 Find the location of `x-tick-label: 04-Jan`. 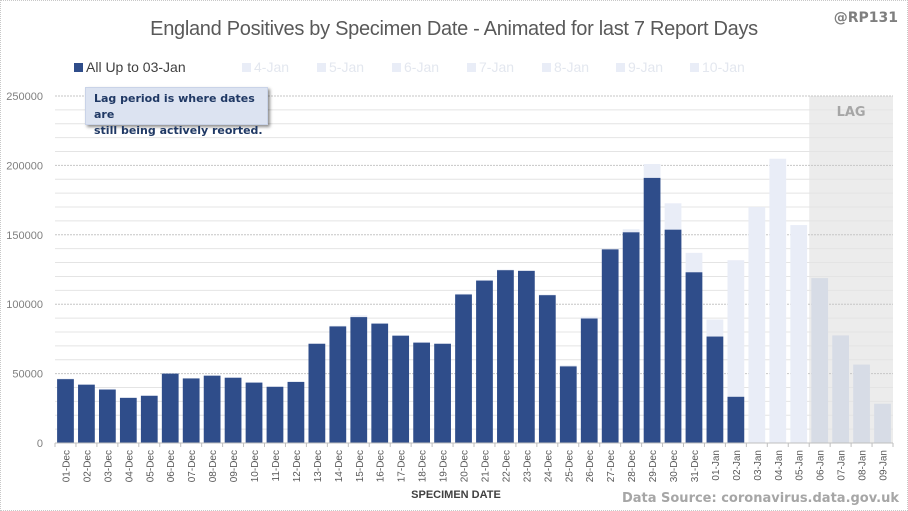

x-tick-label: 04-Jan is located at coordinates (779, 465).